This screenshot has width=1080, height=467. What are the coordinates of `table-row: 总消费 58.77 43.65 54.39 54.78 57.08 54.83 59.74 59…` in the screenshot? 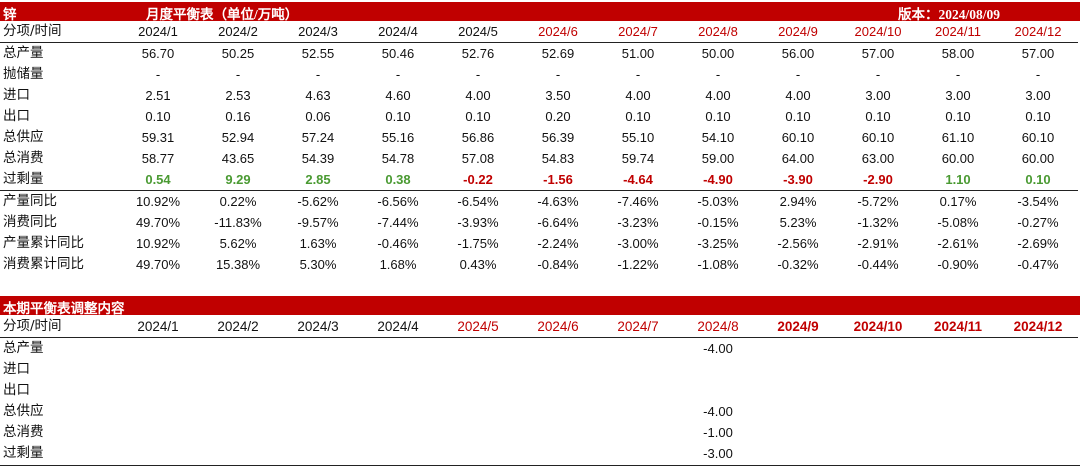 It's located at (539, 158).